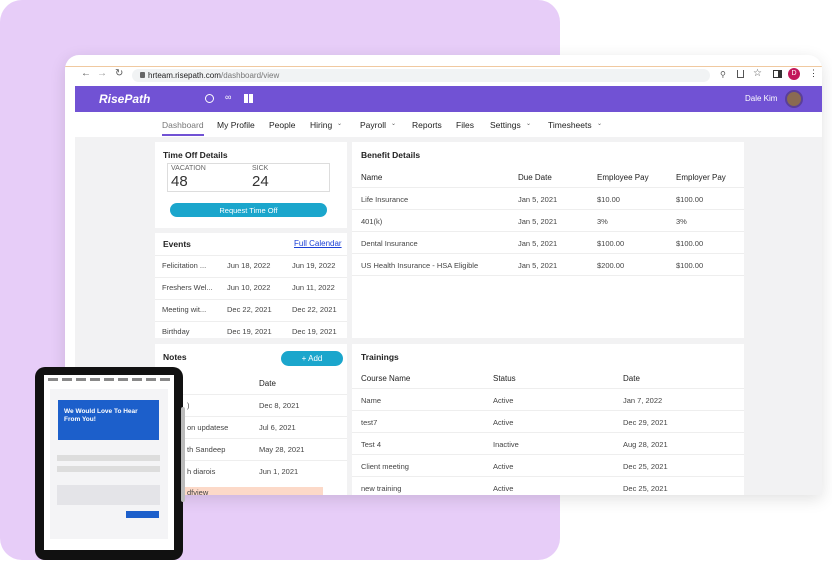 The image size is (832, 562). Describe the element at coordinates (142, 75) in the screenshot. I see `lock-icon` at that location.